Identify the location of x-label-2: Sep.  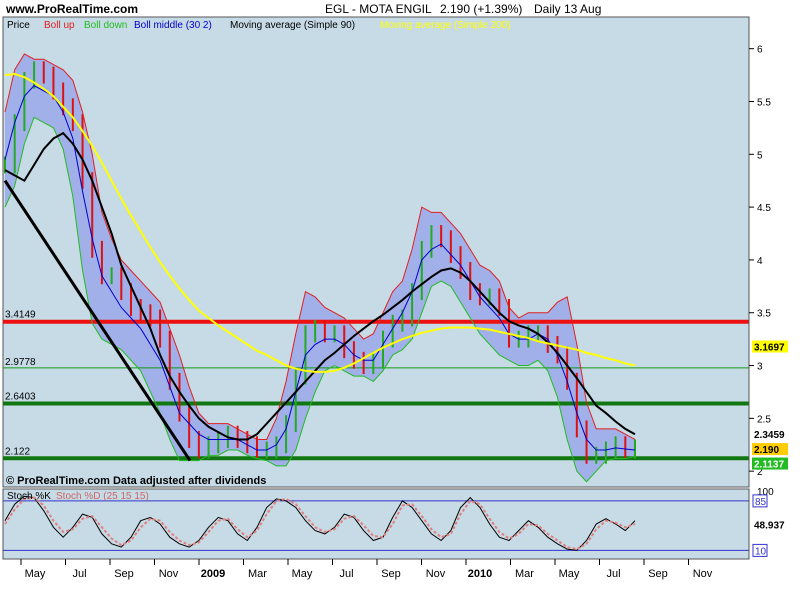
(124, 574).